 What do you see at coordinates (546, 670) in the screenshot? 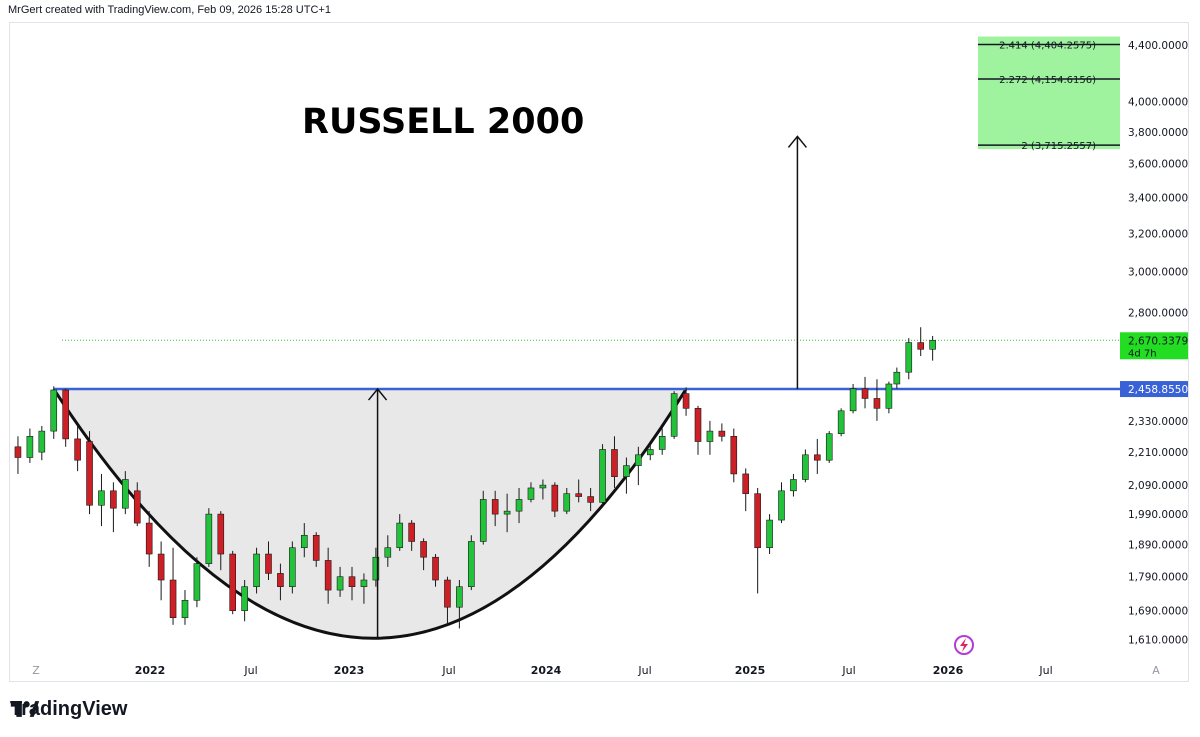
I see `x-tick-label: 2024` at bounding box center [546, 670].